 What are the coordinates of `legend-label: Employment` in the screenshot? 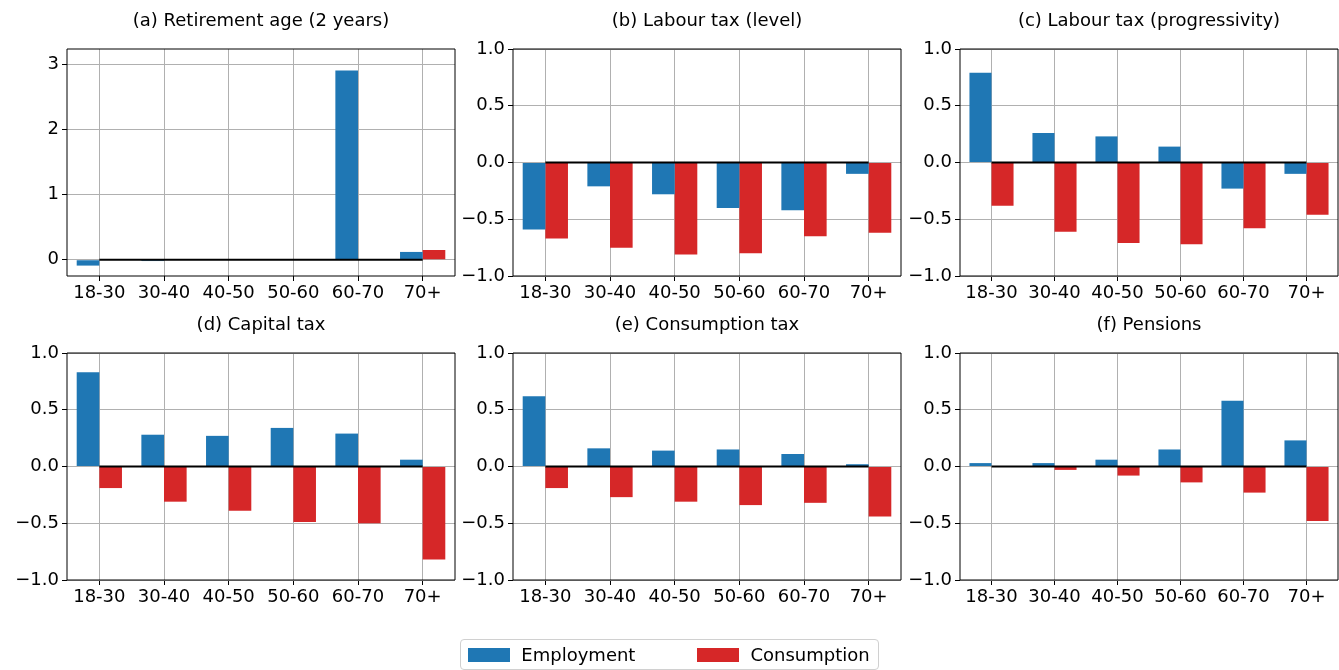 It's located at (578, 654).